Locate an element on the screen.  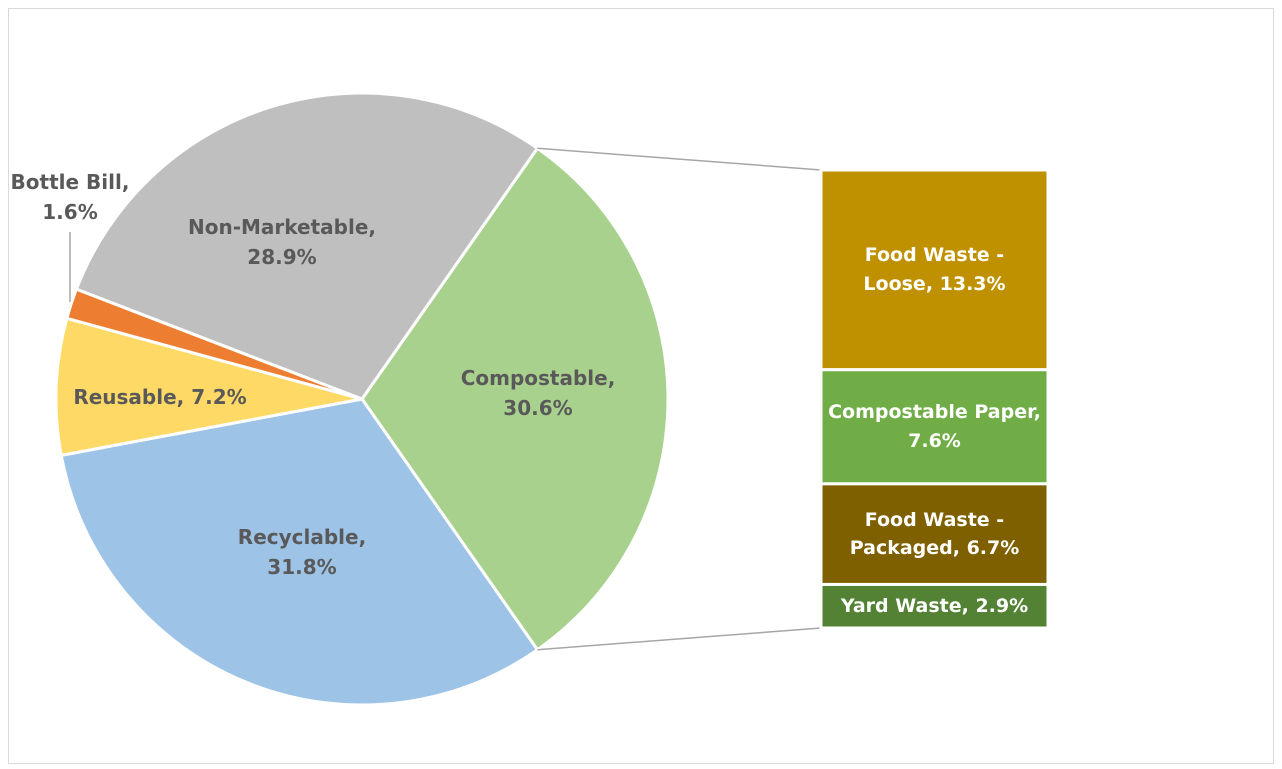
bar-segment-food-waste-packaged is located at coordinates (934, 534).